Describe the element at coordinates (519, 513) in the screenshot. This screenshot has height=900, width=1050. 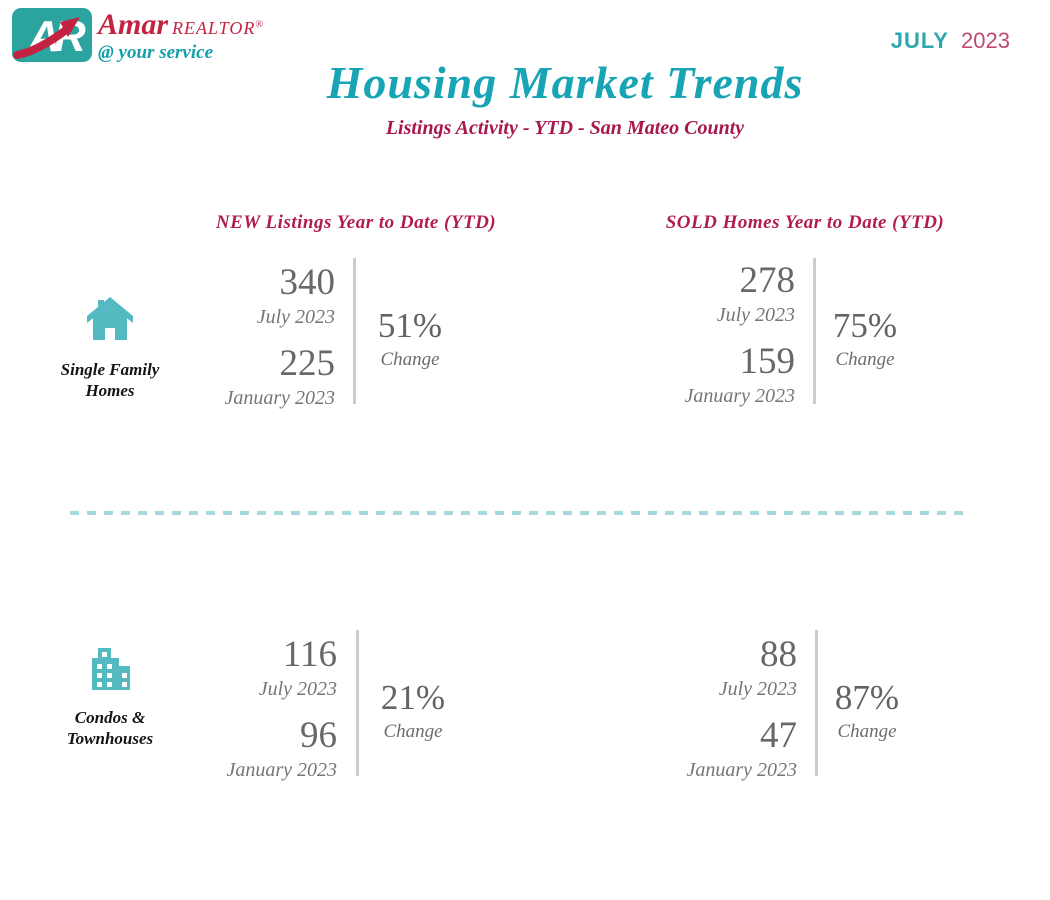
I see `section-dashed-divider` at that location.